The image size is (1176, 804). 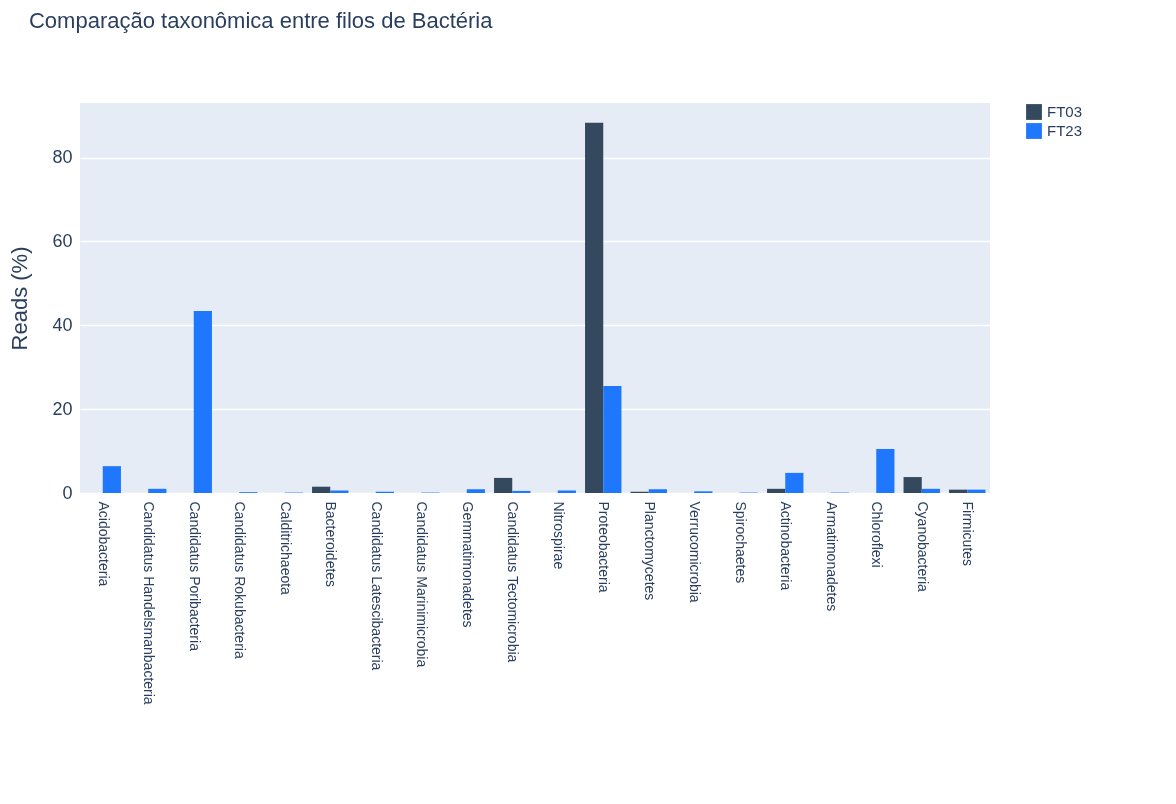 I want to click on y-axis-title: Reads (%), so click(x=20, y=298).